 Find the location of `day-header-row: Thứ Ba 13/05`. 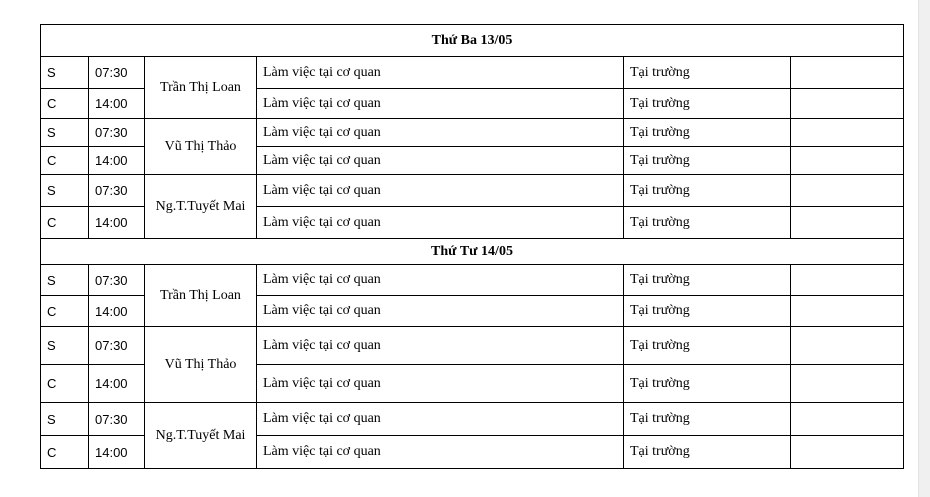

day-header-row: Thứ Ba 13/05 is located at coordinates (472, 40).